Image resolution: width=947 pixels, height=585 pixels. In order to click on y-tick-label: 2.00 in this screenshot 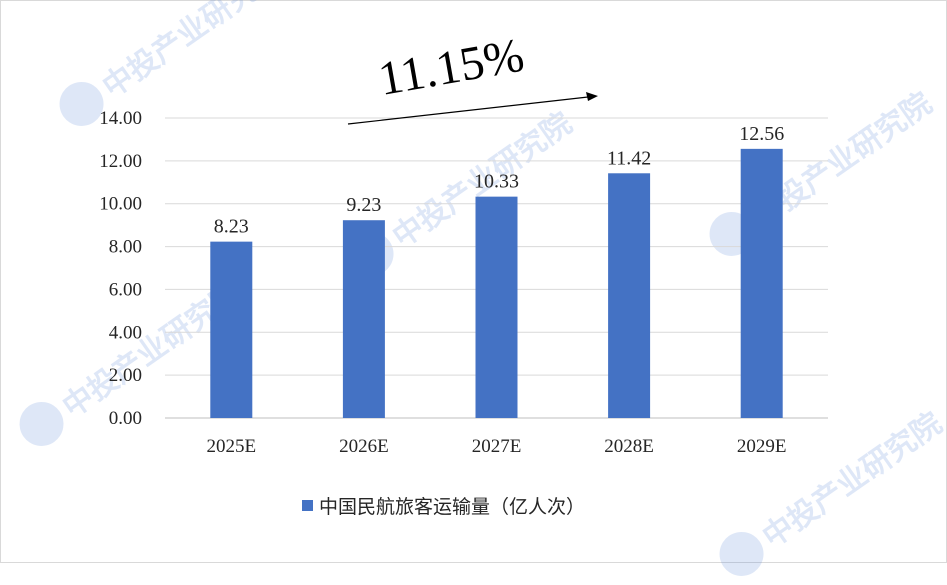, I will do `click(125, 375)`.